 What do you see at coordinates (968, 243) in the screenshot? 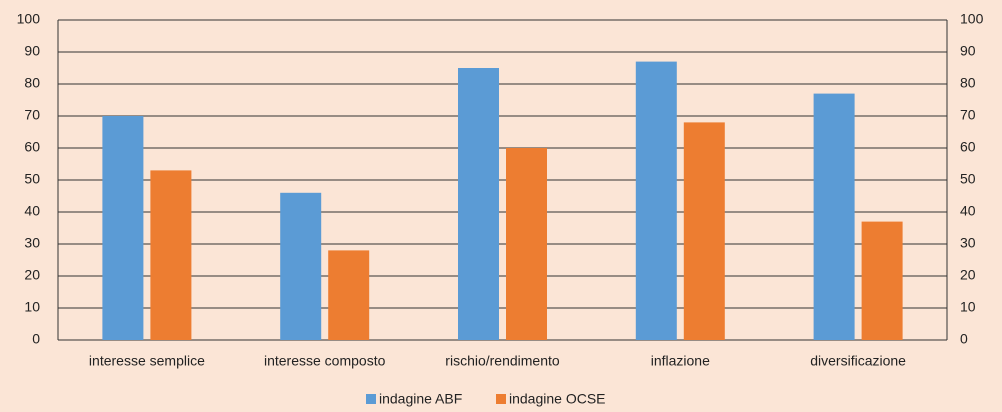
I see `y2-tick-label: 30` at bounding box center [968, 243].